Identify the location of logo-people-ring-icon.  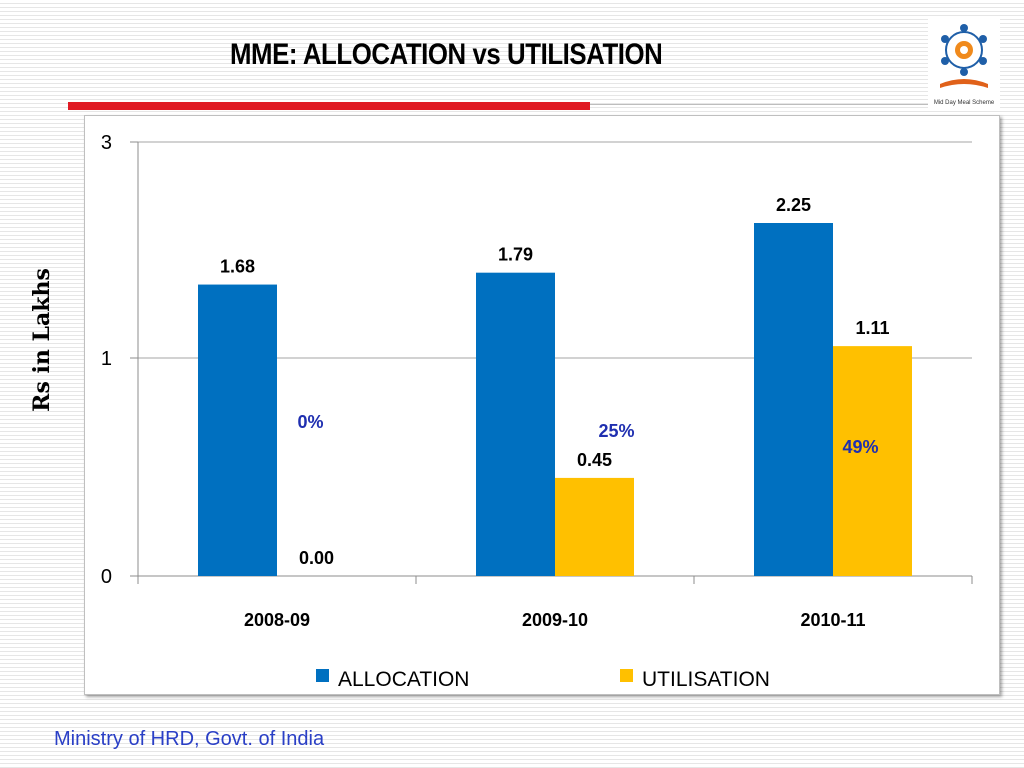
(964, 56).